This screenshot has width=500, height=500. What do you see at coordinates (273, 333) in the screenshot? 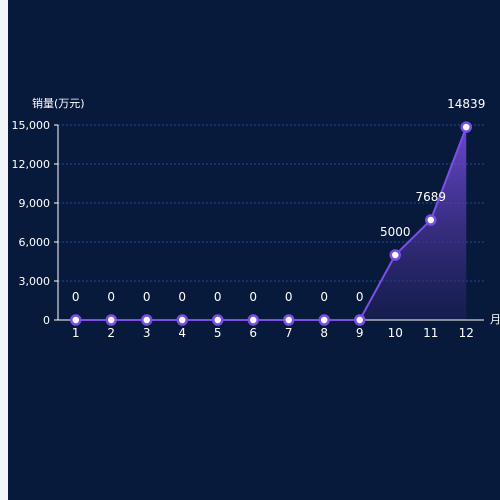
I see `x-tick-labels: 1 2 3 4 5 6 7 8 9 10 11 12` at bounding box center [273, 333].